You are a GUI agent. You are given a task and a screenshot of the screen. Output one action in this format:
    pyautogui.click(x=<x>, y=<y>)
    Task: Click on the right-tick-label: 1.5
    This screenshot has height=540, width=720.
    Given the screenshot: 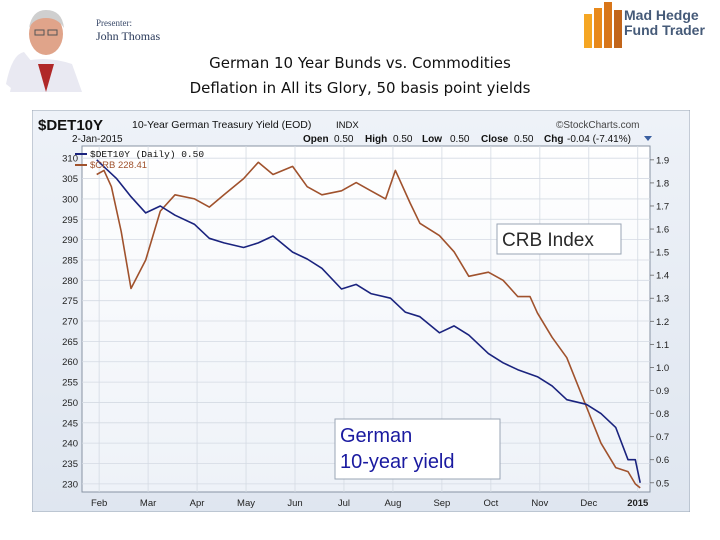 What is the action you would take?
    pyautogui.click(x=662, y=253)
    